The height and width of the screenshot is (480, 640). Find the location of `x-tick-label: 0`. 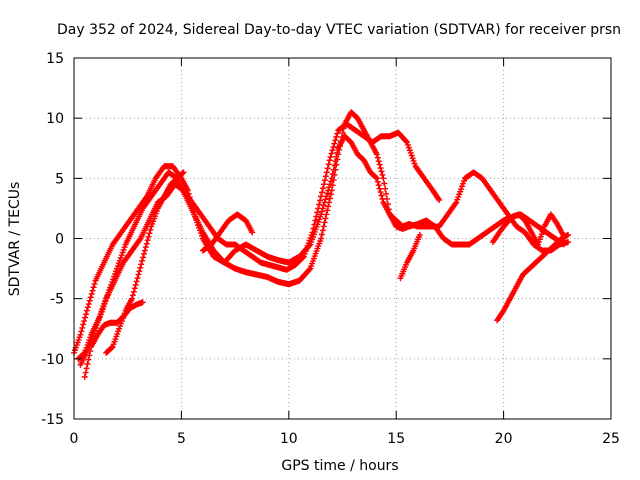

x-tick-label: 0 is located at coordinates (74, 439).